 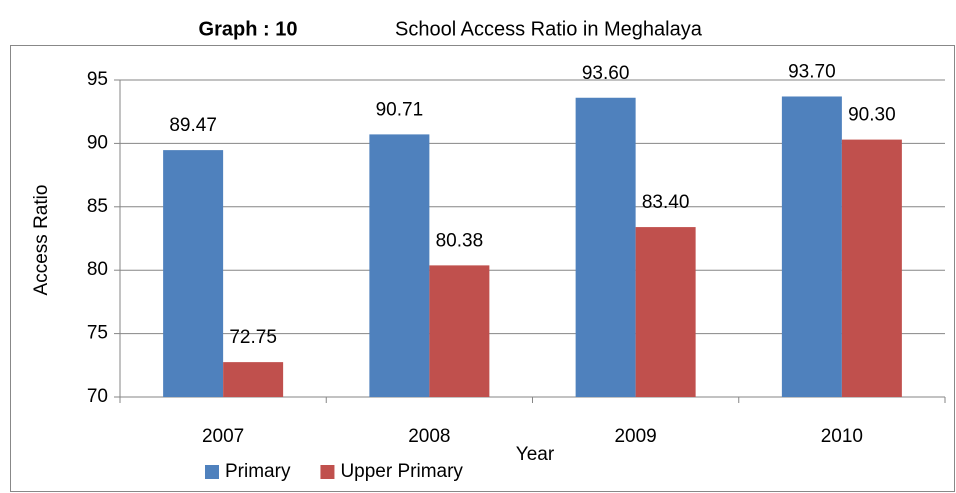 I want to click on data-label: 93.70, so click(x=812, y=71).